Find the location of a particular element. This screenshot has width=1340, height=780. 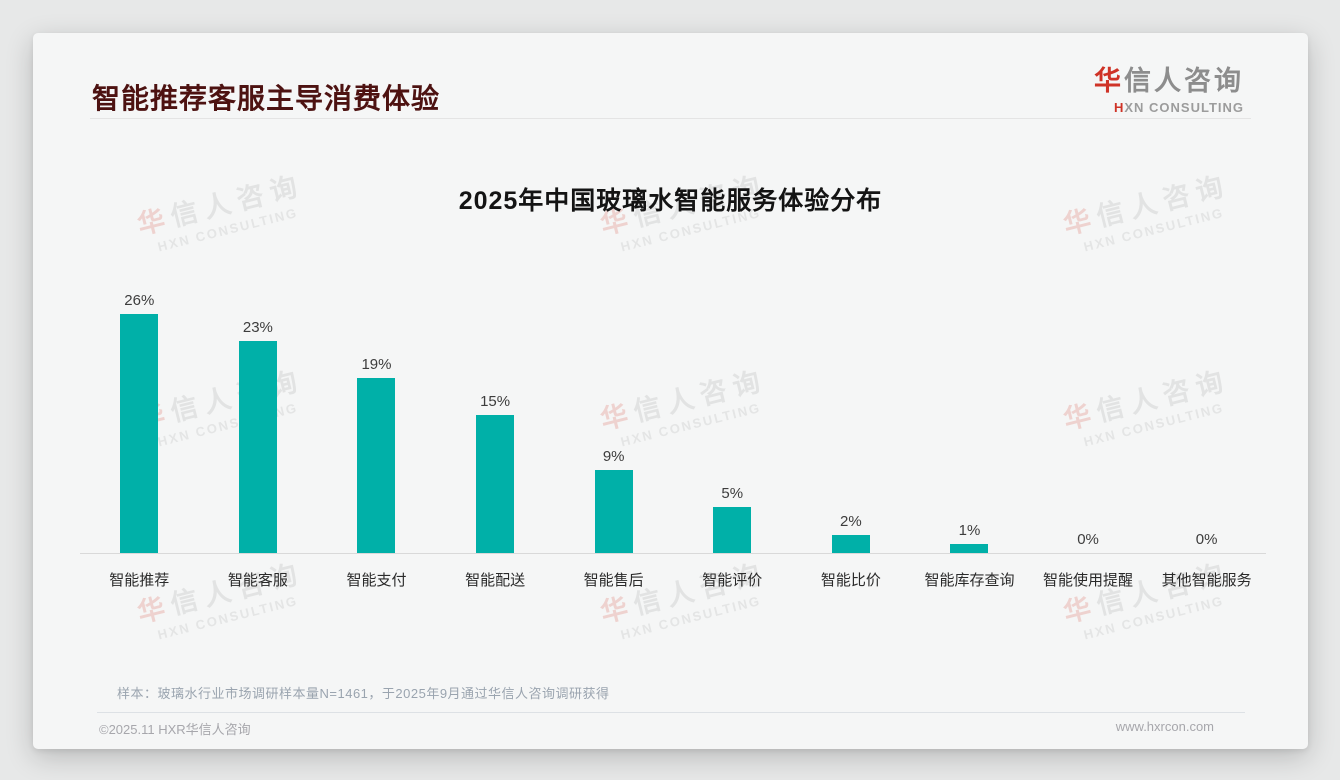

bar-value-label: 15% is located at coordinates (495, 401).